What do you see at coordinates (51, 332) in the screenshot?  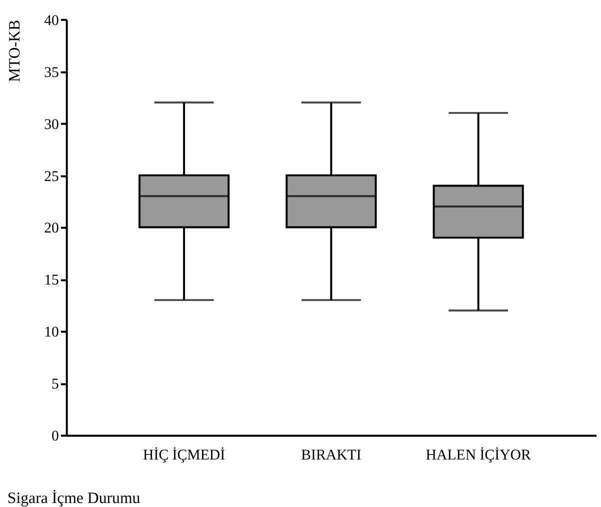 I see `y-tick-label: 10` at bounding box center [51, 332].